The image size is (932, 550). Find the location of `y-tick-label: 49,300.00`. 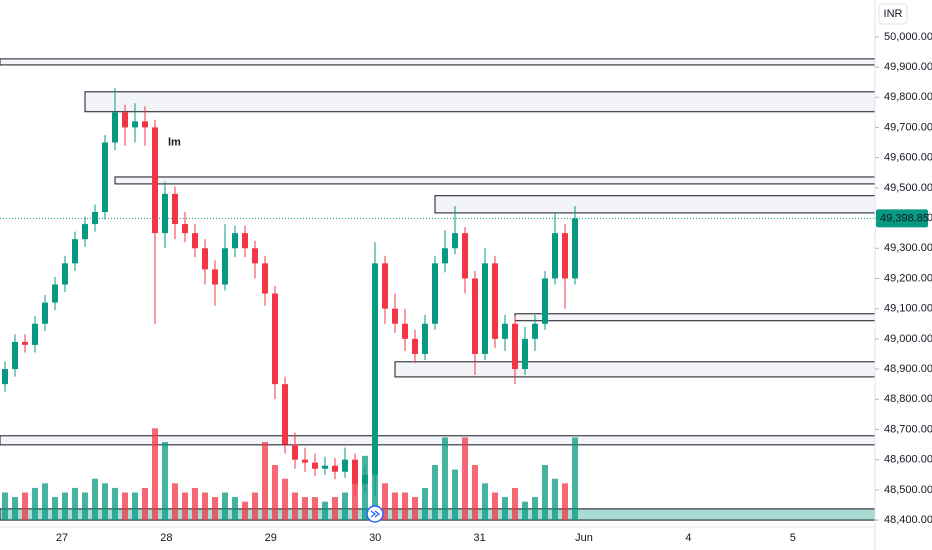

y-tick-label: 49,300.00 is located at coordinates (908, 248).